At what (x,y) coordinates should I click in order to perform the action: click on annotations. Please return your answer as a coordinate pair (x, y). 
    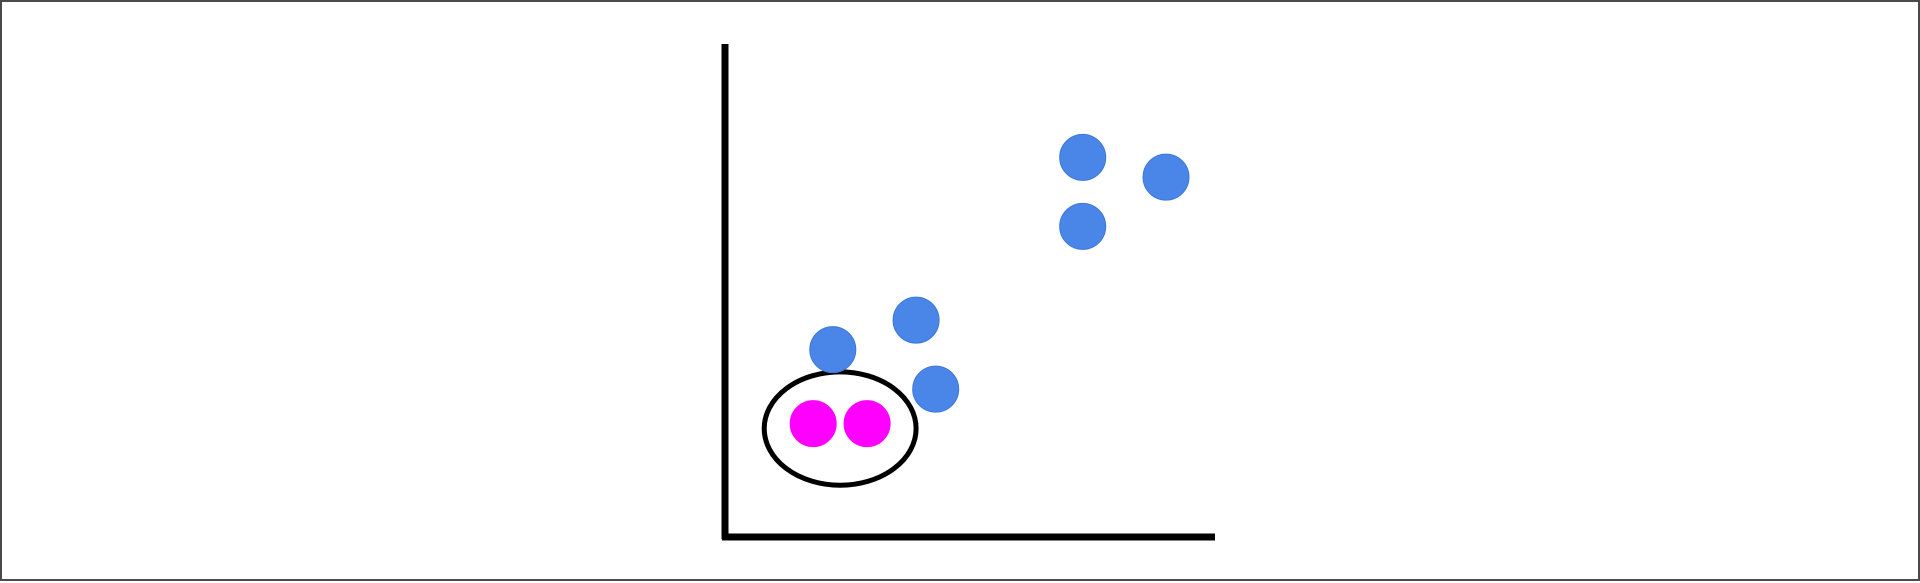
    Looking at the image, I should click on (840, 428).